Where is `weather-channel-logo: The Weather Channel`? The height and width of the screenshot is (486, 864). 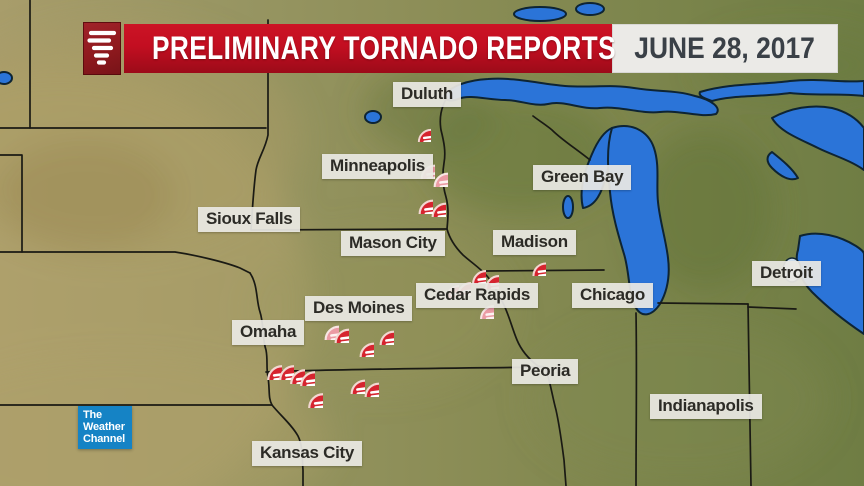 weather-channel-logo: The Weather Channel is located at coordinates (105, 427).